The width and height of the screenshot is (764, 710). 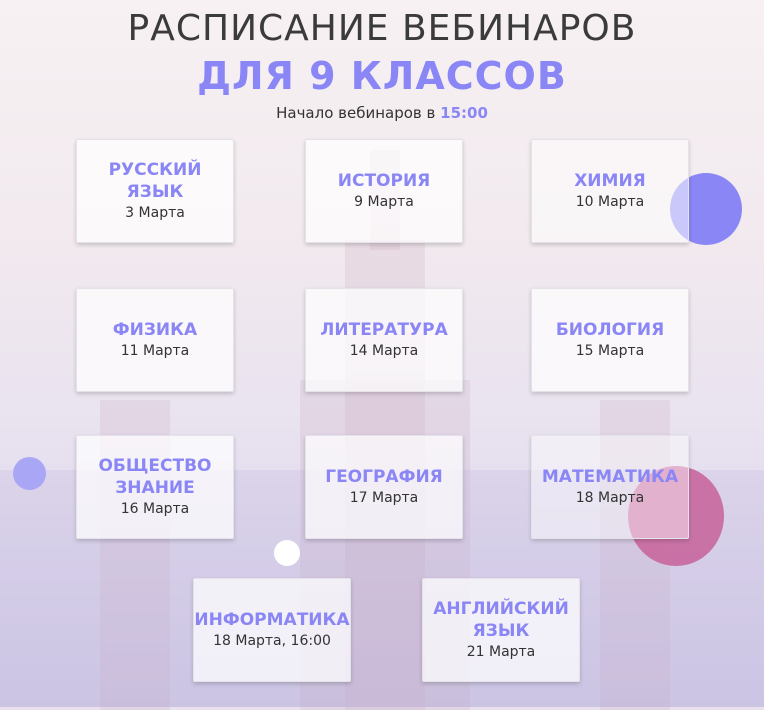 I want to click on decor-circle-white, so click(x=287, y=553).